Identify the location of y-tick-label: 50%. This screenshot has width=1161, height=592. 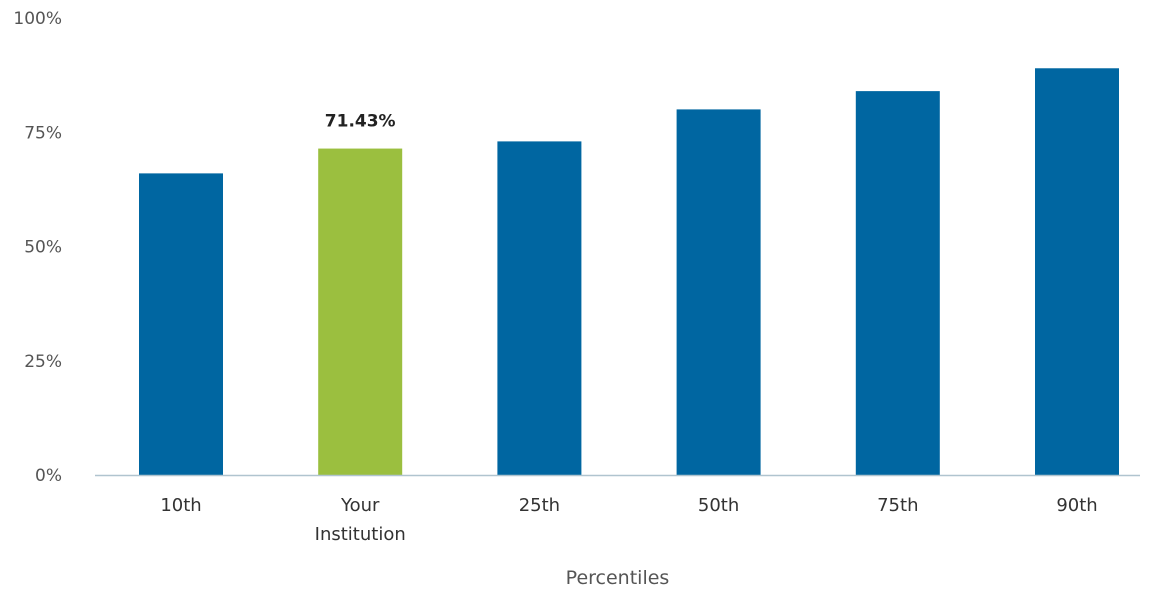
(43, 248).